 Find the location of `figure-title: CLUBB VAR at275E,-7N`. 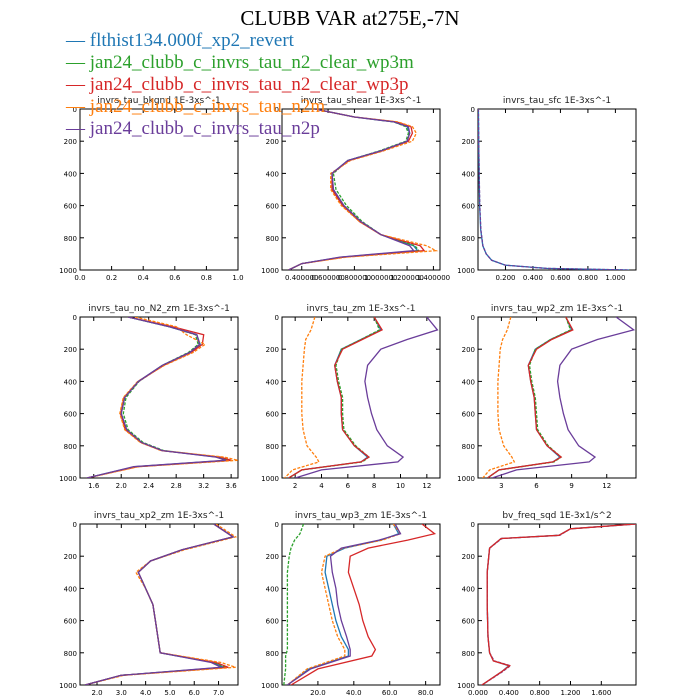

figure-title: CLUBB VAR at275E,-7N is located at coordinates (350, 18).